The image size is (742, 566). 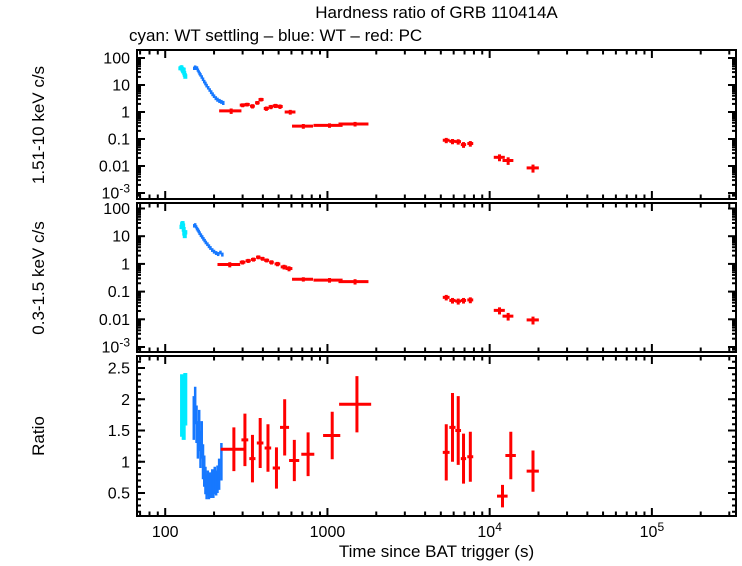 What do you see at coordinates (119, 431) in the screenshot?
I see `svg-text: 1.5` at bounding box center [119, 431].